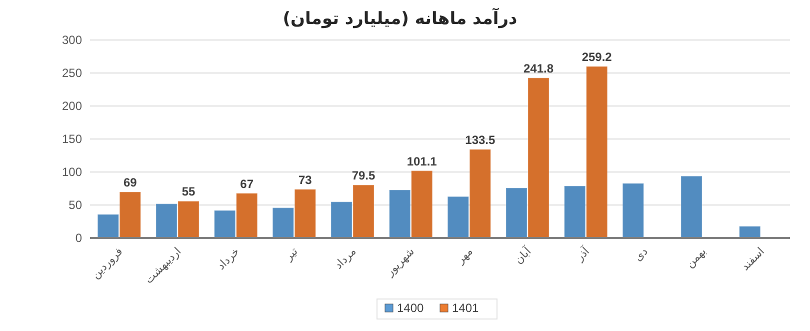  I want to click on data-label: 241.8, so click(538, 68).